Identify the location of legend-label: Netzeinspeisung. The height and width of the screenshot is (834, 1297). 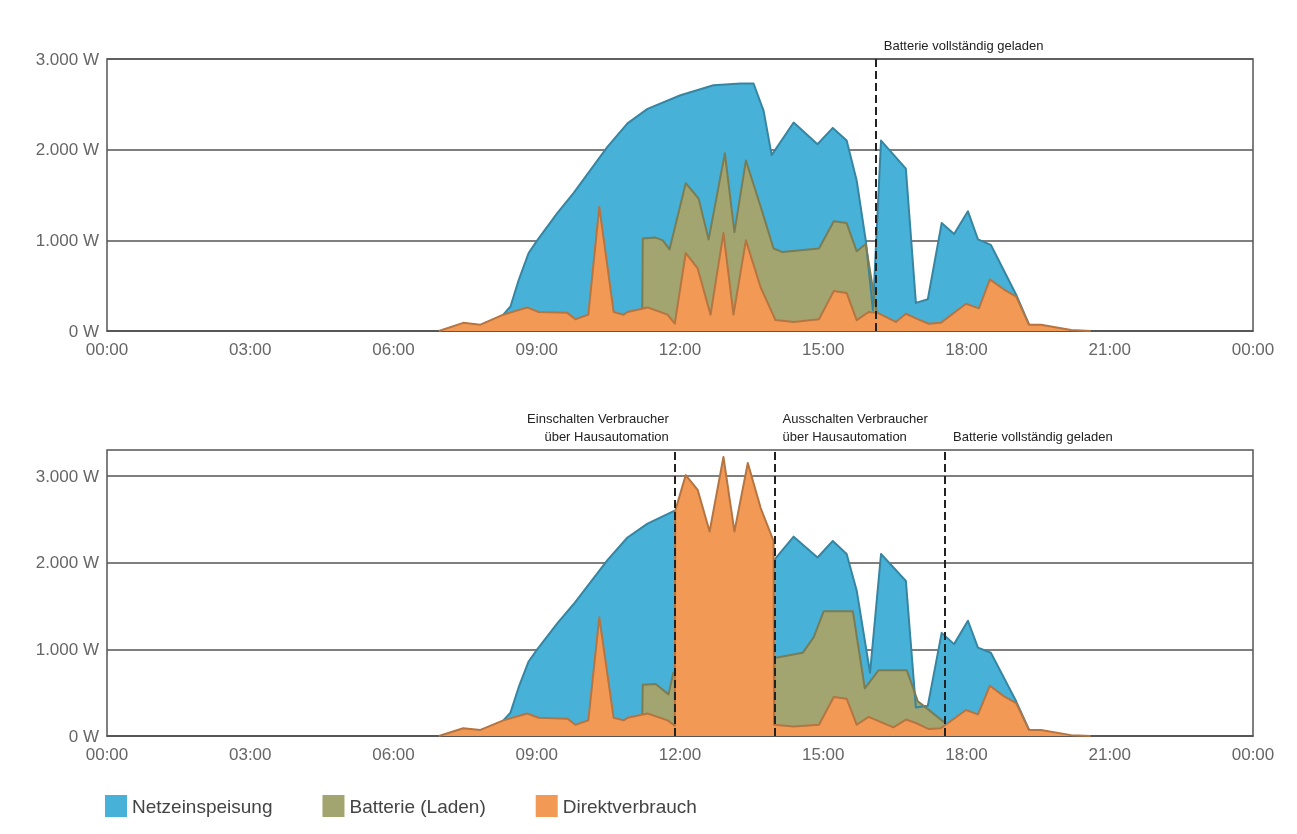
(202, 806).